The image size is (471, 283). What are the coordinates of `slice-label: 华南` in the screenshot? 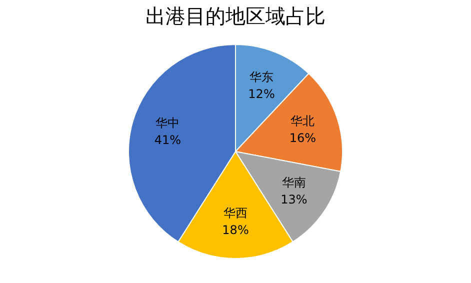 It's located at (294, 182).